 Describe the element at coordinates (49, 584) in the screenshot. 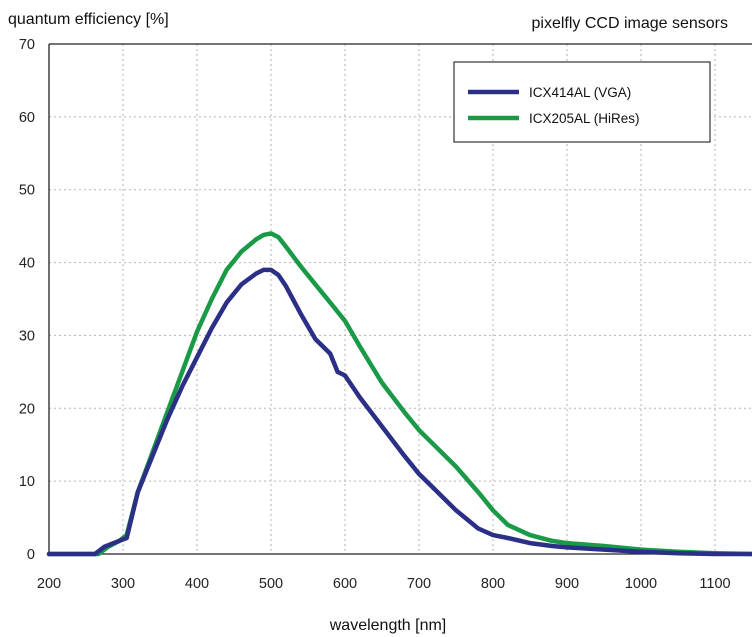

I see `x-tick-label: 200` at that location.